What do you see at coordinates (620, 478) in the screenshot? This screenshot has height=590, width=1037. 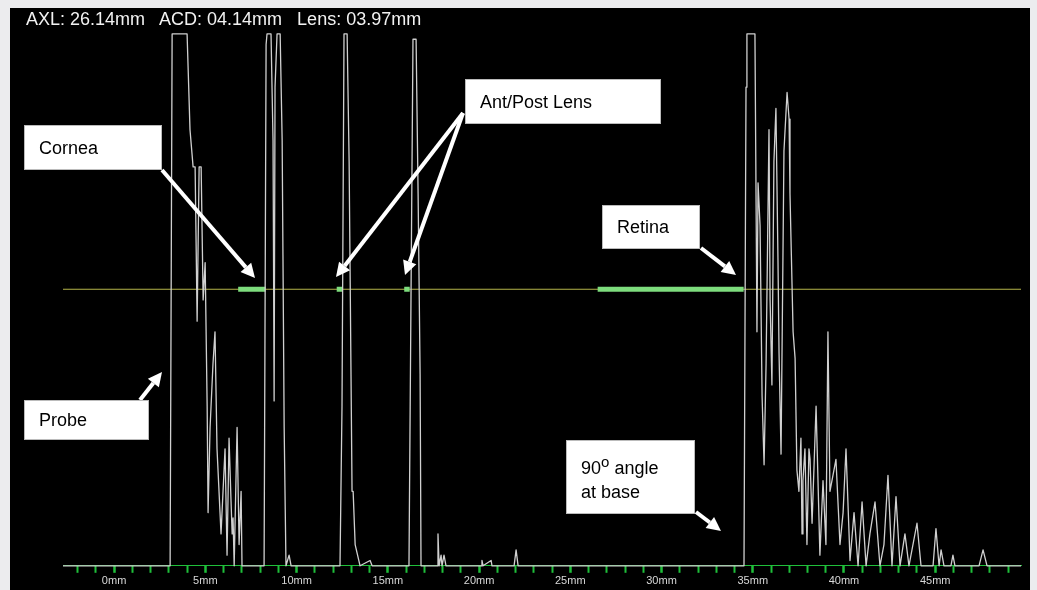 I see `annotation: 90$^{o}$ angle at base` at bounding box center [620, 478].